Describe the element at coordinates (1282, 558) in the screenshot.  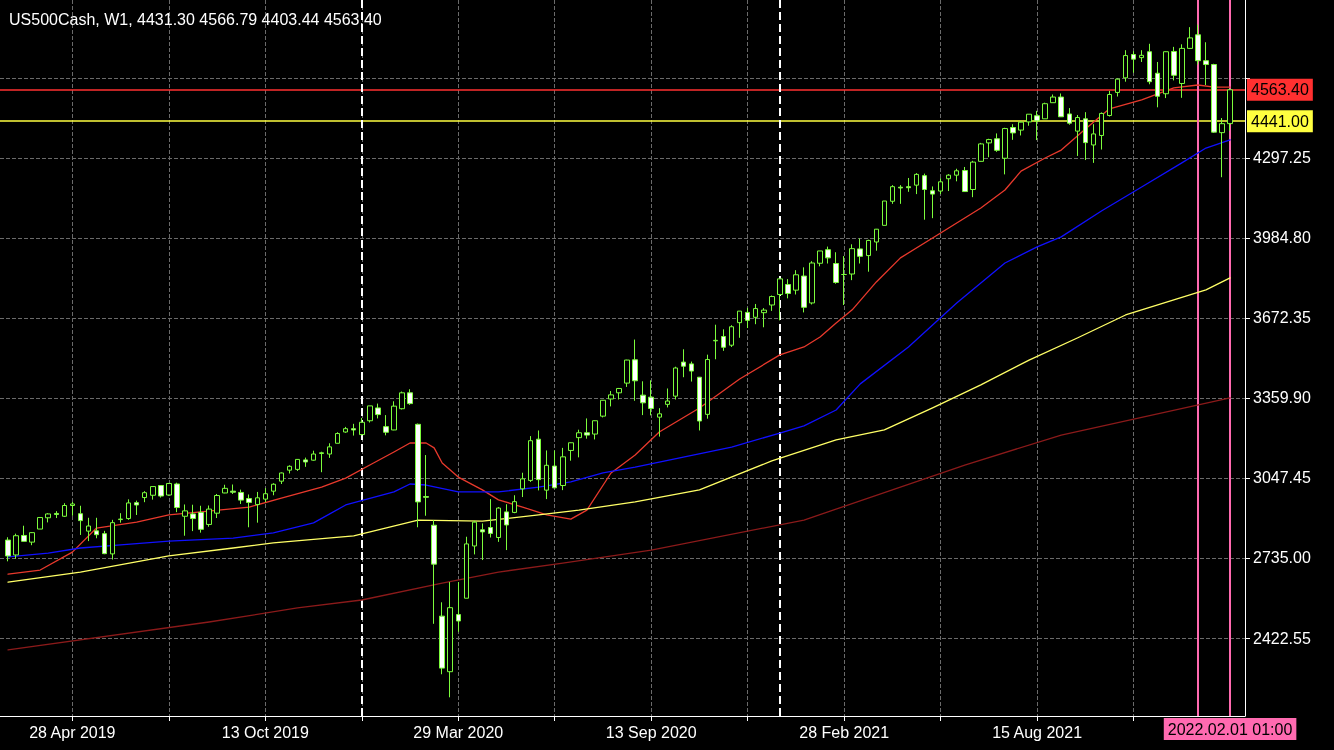
I see `y-tick-label: 2735.00` at that location.